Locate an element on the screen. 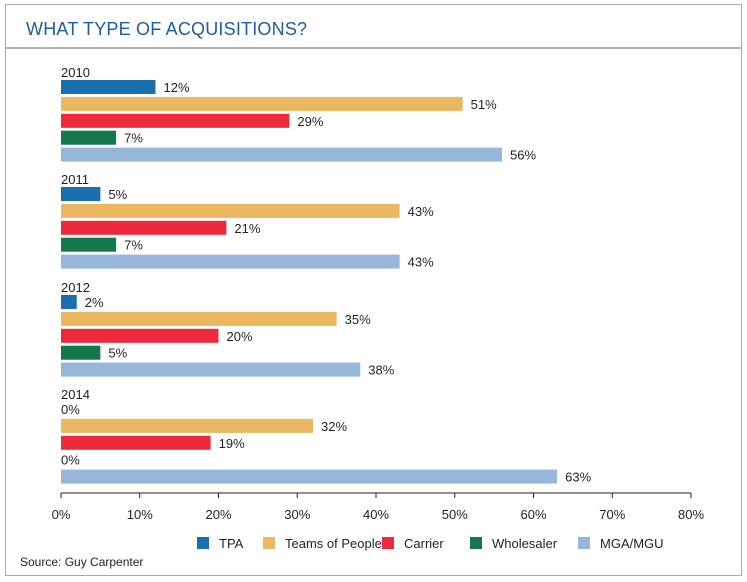 The width and height of the screenshot is (747, 582). bar-2014-carrier is located at coordinates (136, 442).